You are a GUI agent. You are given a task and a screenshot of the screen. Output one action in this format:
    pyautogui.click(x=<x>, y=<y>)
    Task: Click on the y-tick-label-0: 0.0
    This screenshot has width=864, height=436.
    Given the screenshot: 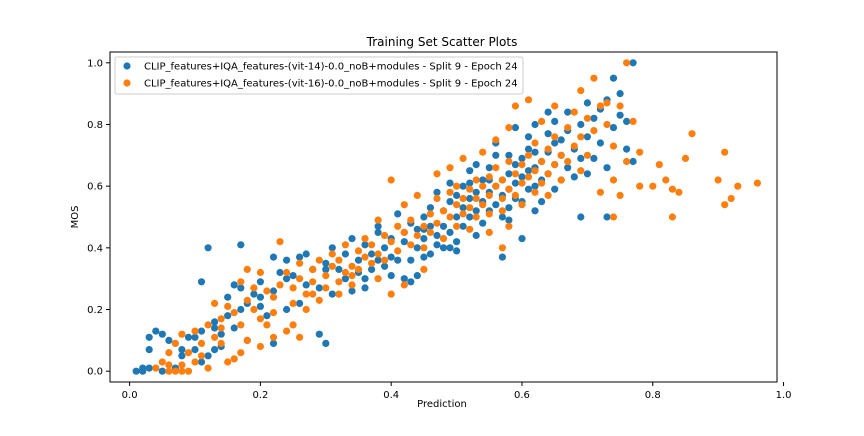 What is the action you would take?
    pyautogui.click(x=95, y=372)
    